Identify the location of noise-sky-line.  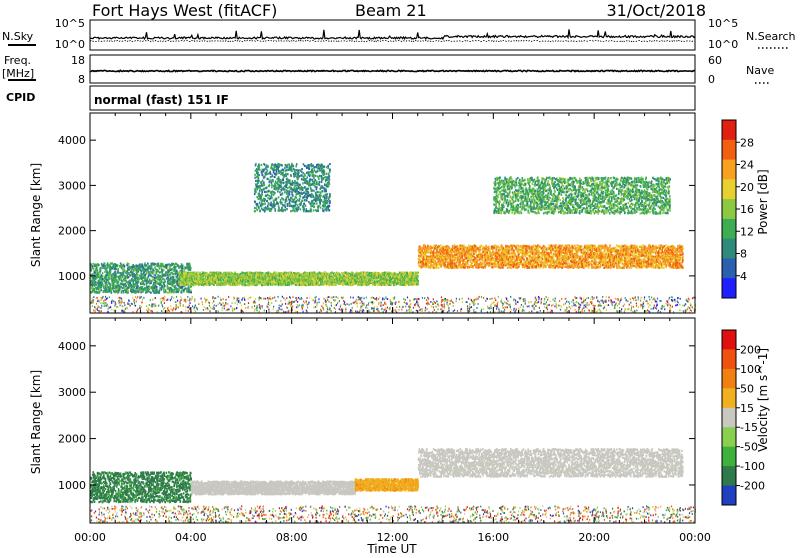
(392, 34).